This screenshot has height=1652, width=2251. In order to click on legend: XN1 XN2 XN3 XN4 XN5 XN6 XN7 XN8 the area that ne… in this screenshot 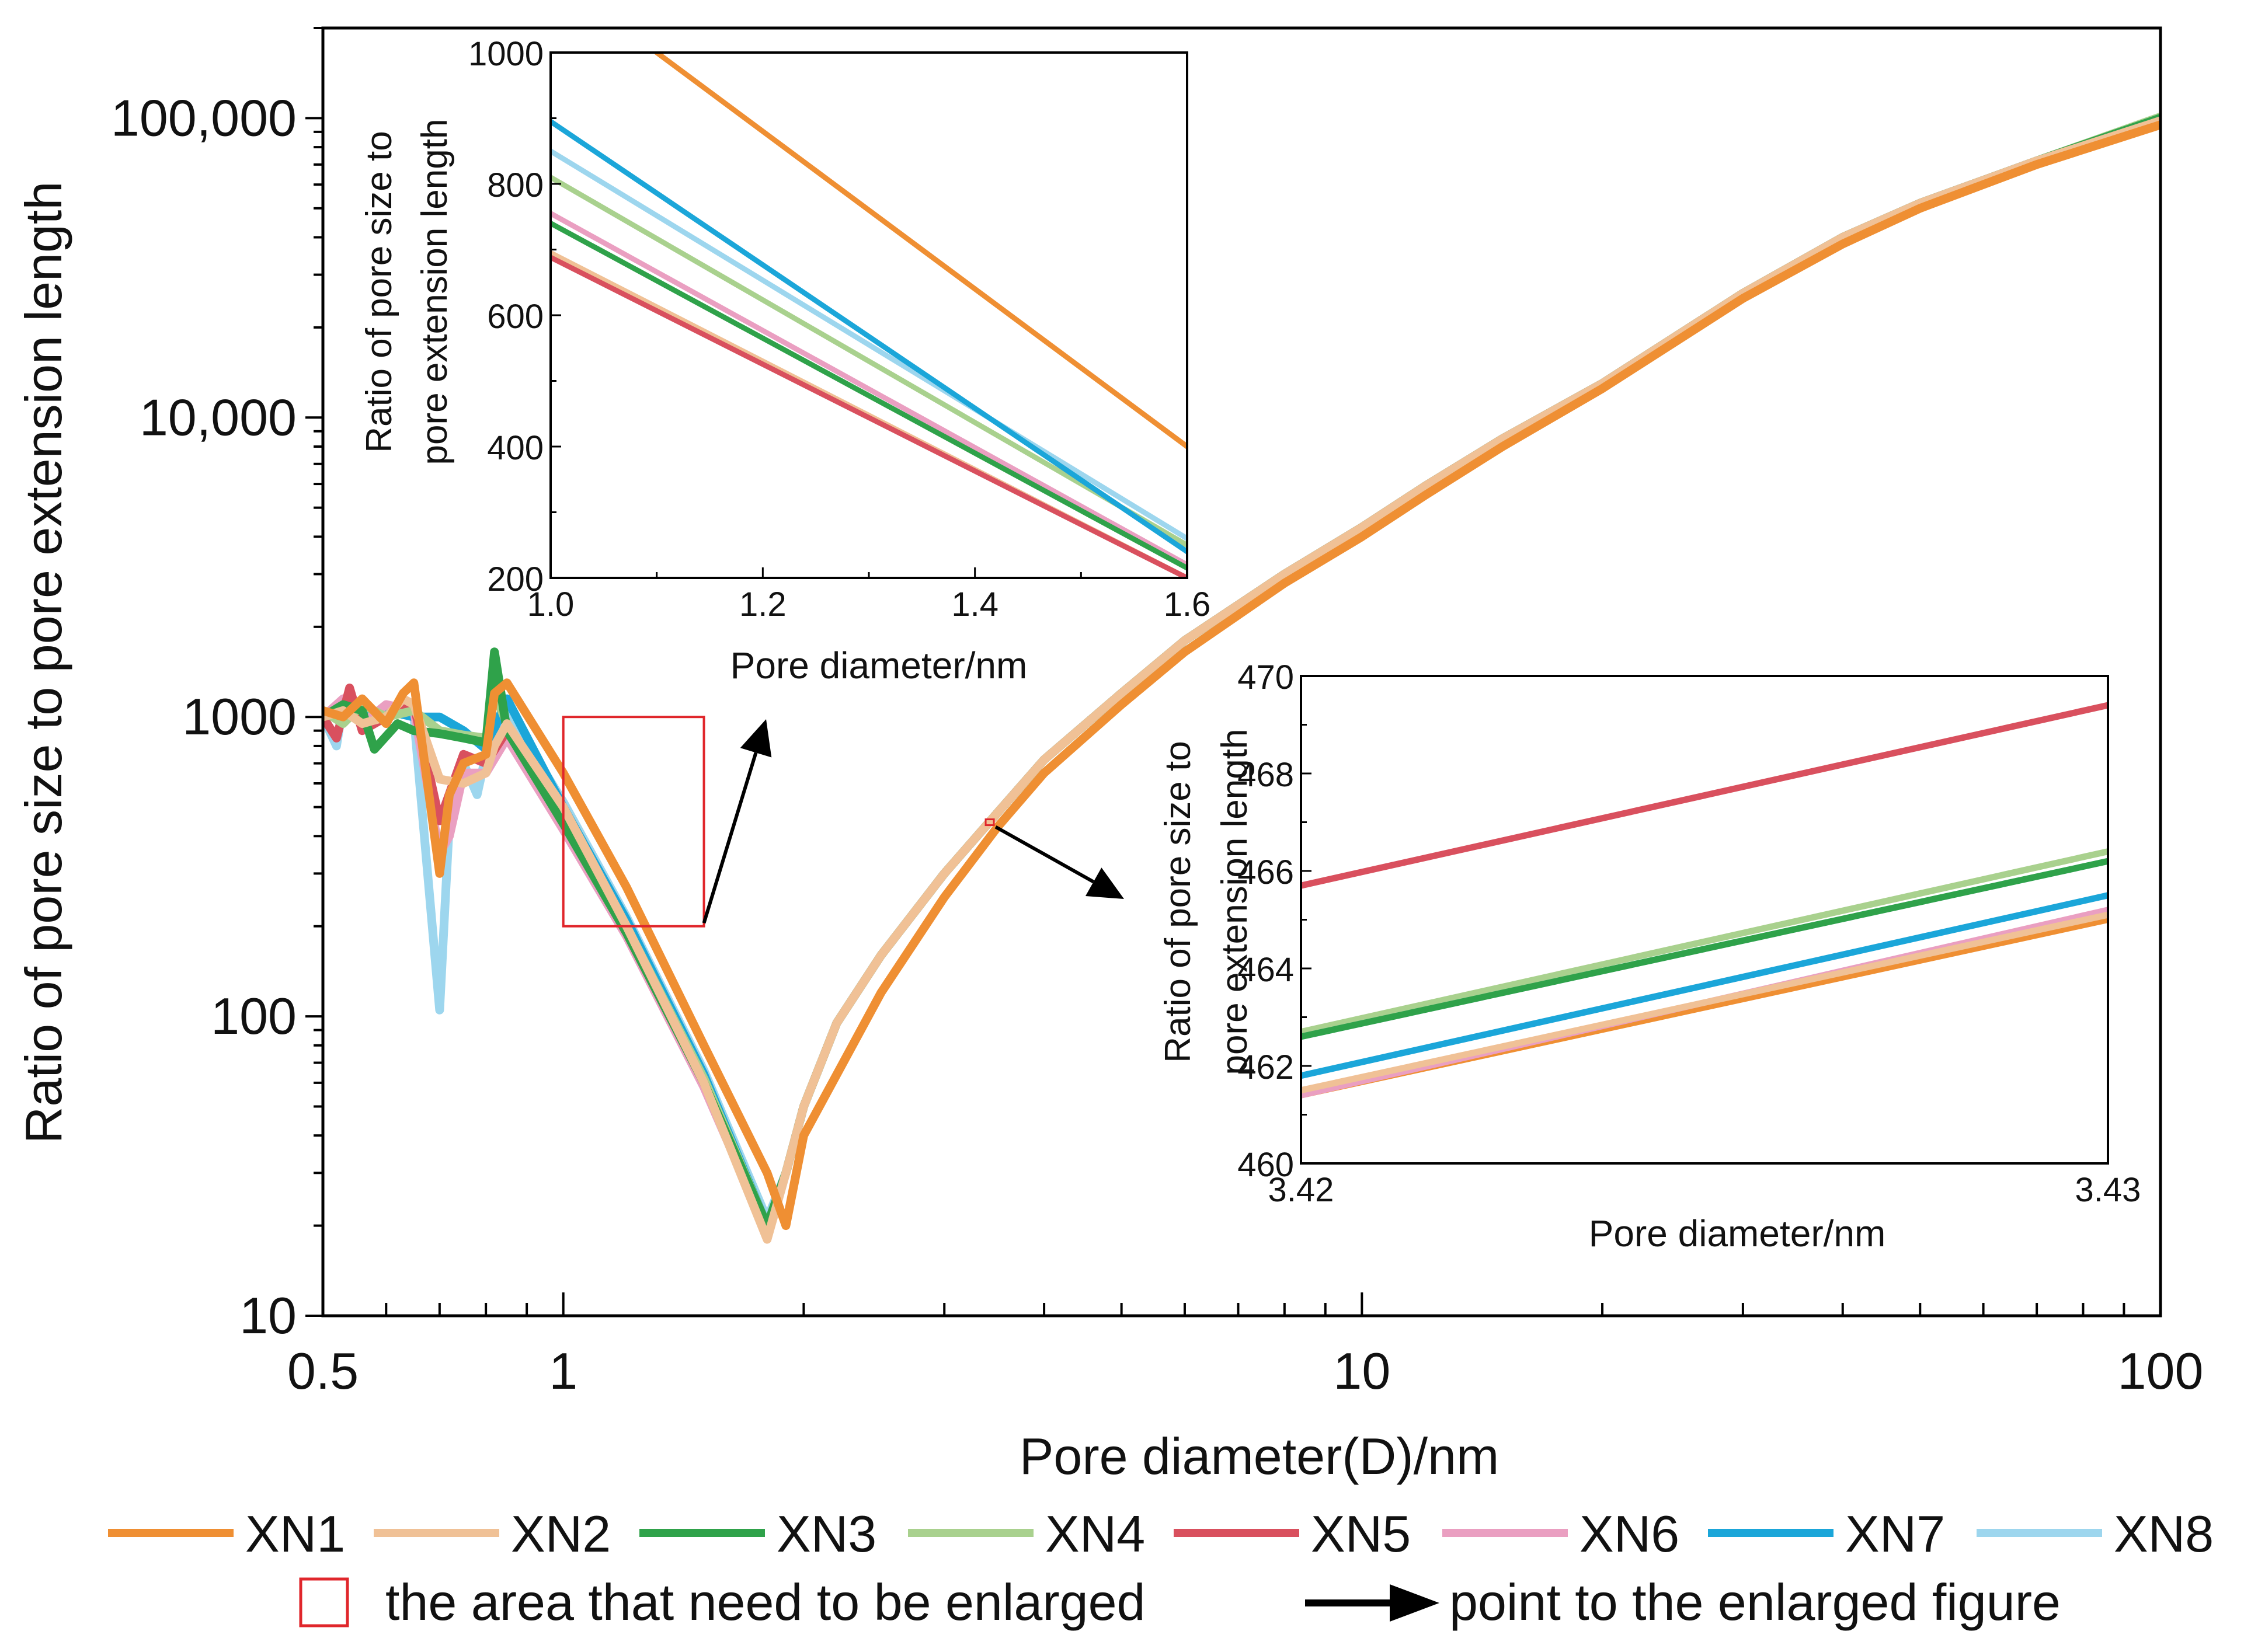, I will do `click(1161, 1568)`.